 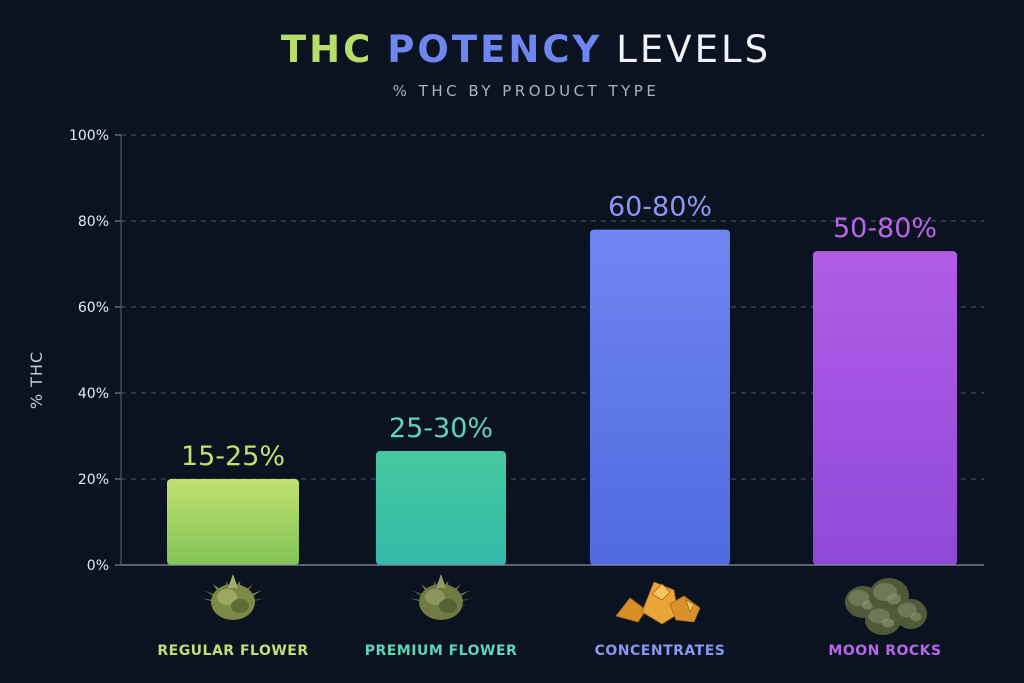 What do you see at coordinates (233, 456) in the screenshot?
I see `bar-data-label: 15-25%` at bounding box center [233, 456].